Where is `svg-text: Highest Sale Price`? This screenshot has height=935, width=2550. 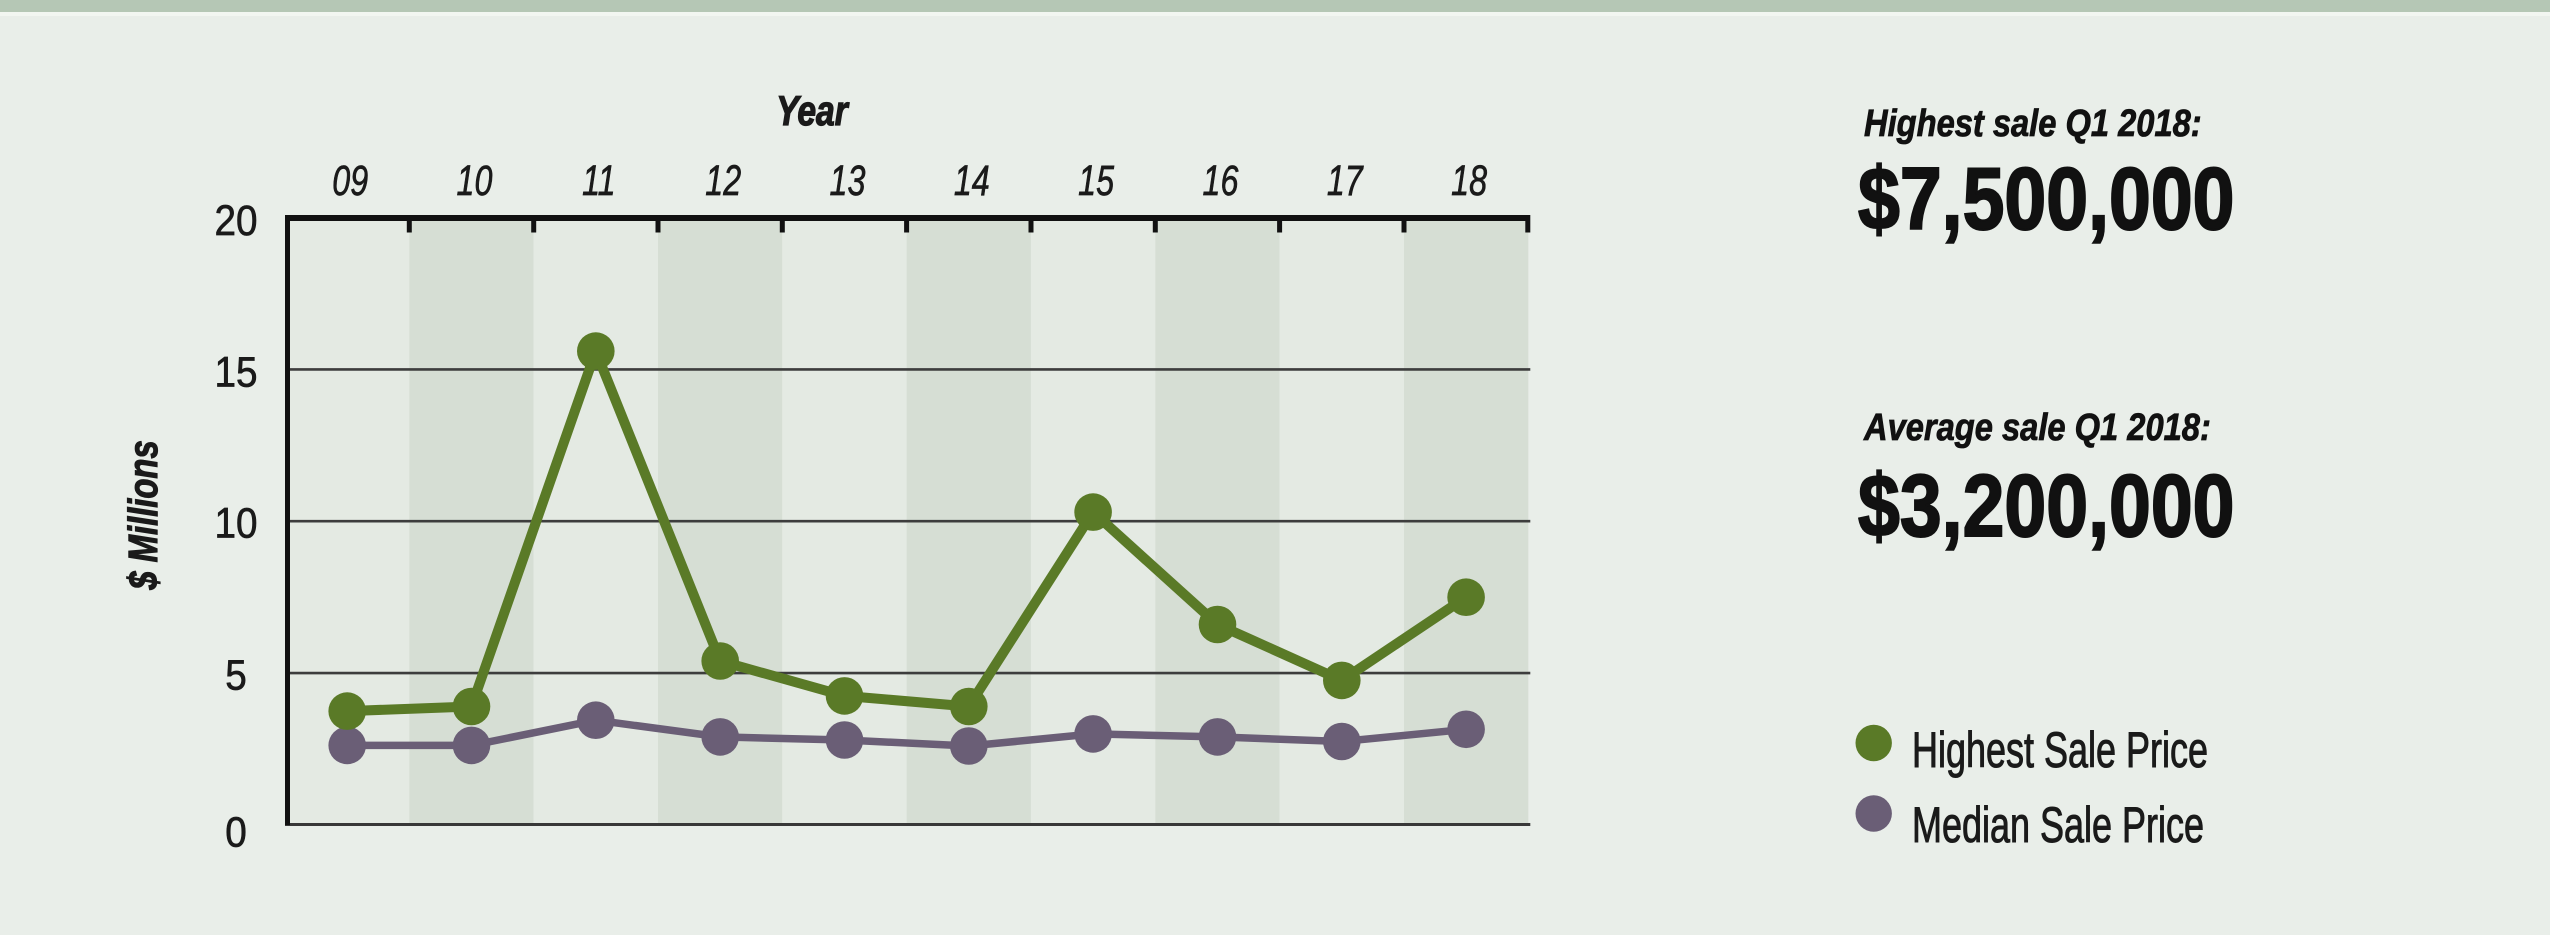 svg-text: Highest Sale Price is located at coordinates (2060, 750).